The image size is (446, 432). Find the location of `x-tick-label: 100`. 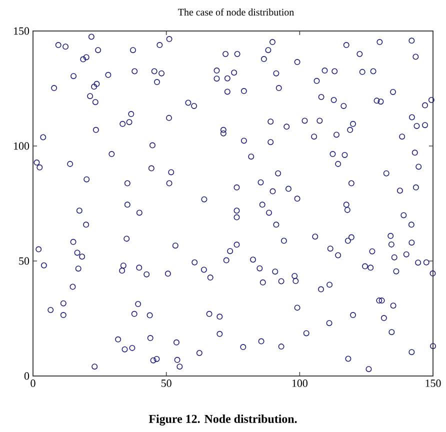

x-tick-label: 100 is located at coordinates (300, 383).